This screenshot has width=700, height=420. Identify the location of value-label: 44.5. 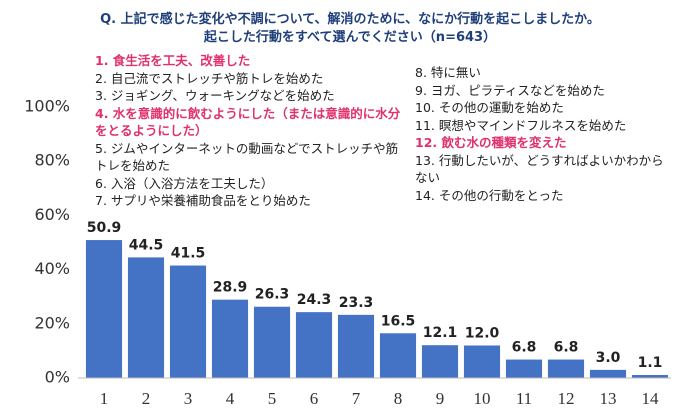
(146, 245).